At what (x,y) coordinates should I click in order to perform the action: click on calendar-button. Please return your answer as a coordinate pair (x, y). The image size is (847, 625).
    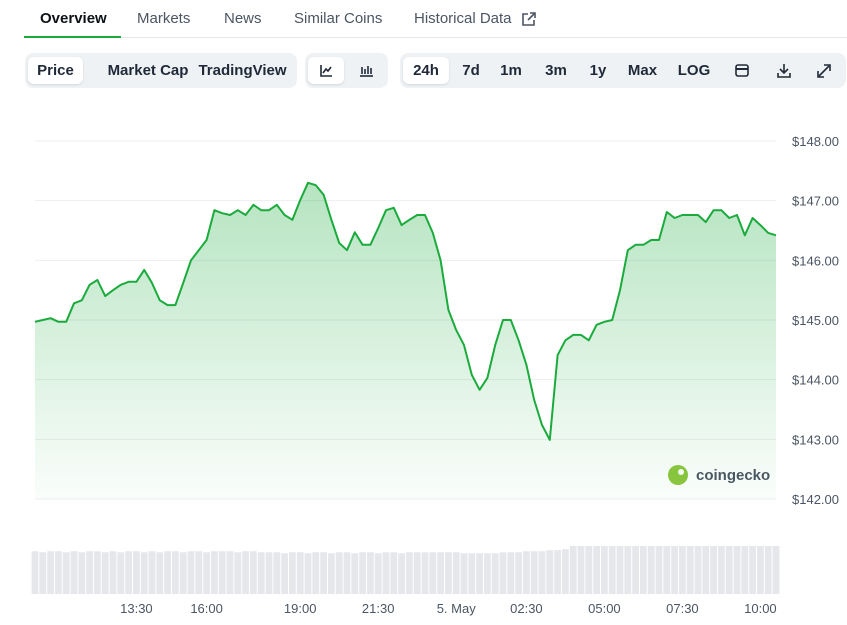
    Looking at the image, I should click on (742, 70).